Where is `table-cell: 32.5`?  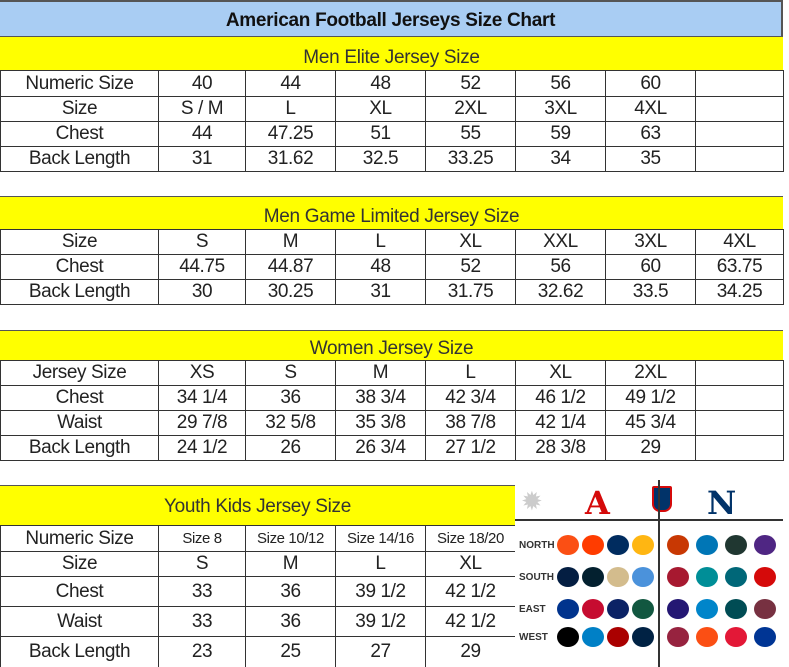
table-cell: 32.5 is located at coordinates (380, 159).